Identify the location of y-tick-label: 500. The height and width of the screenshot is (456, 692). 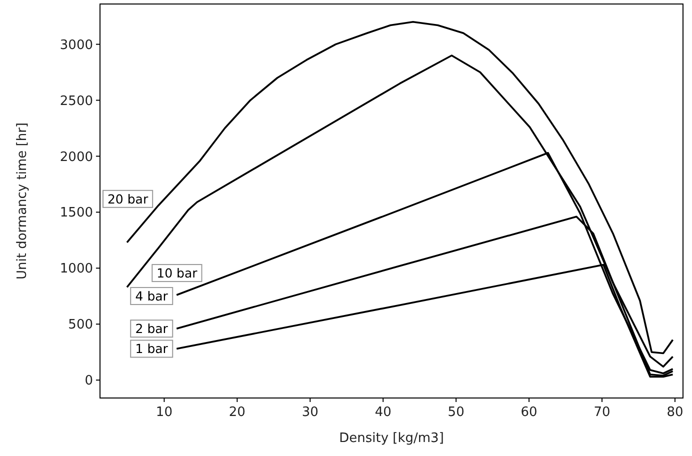
(80, 325).